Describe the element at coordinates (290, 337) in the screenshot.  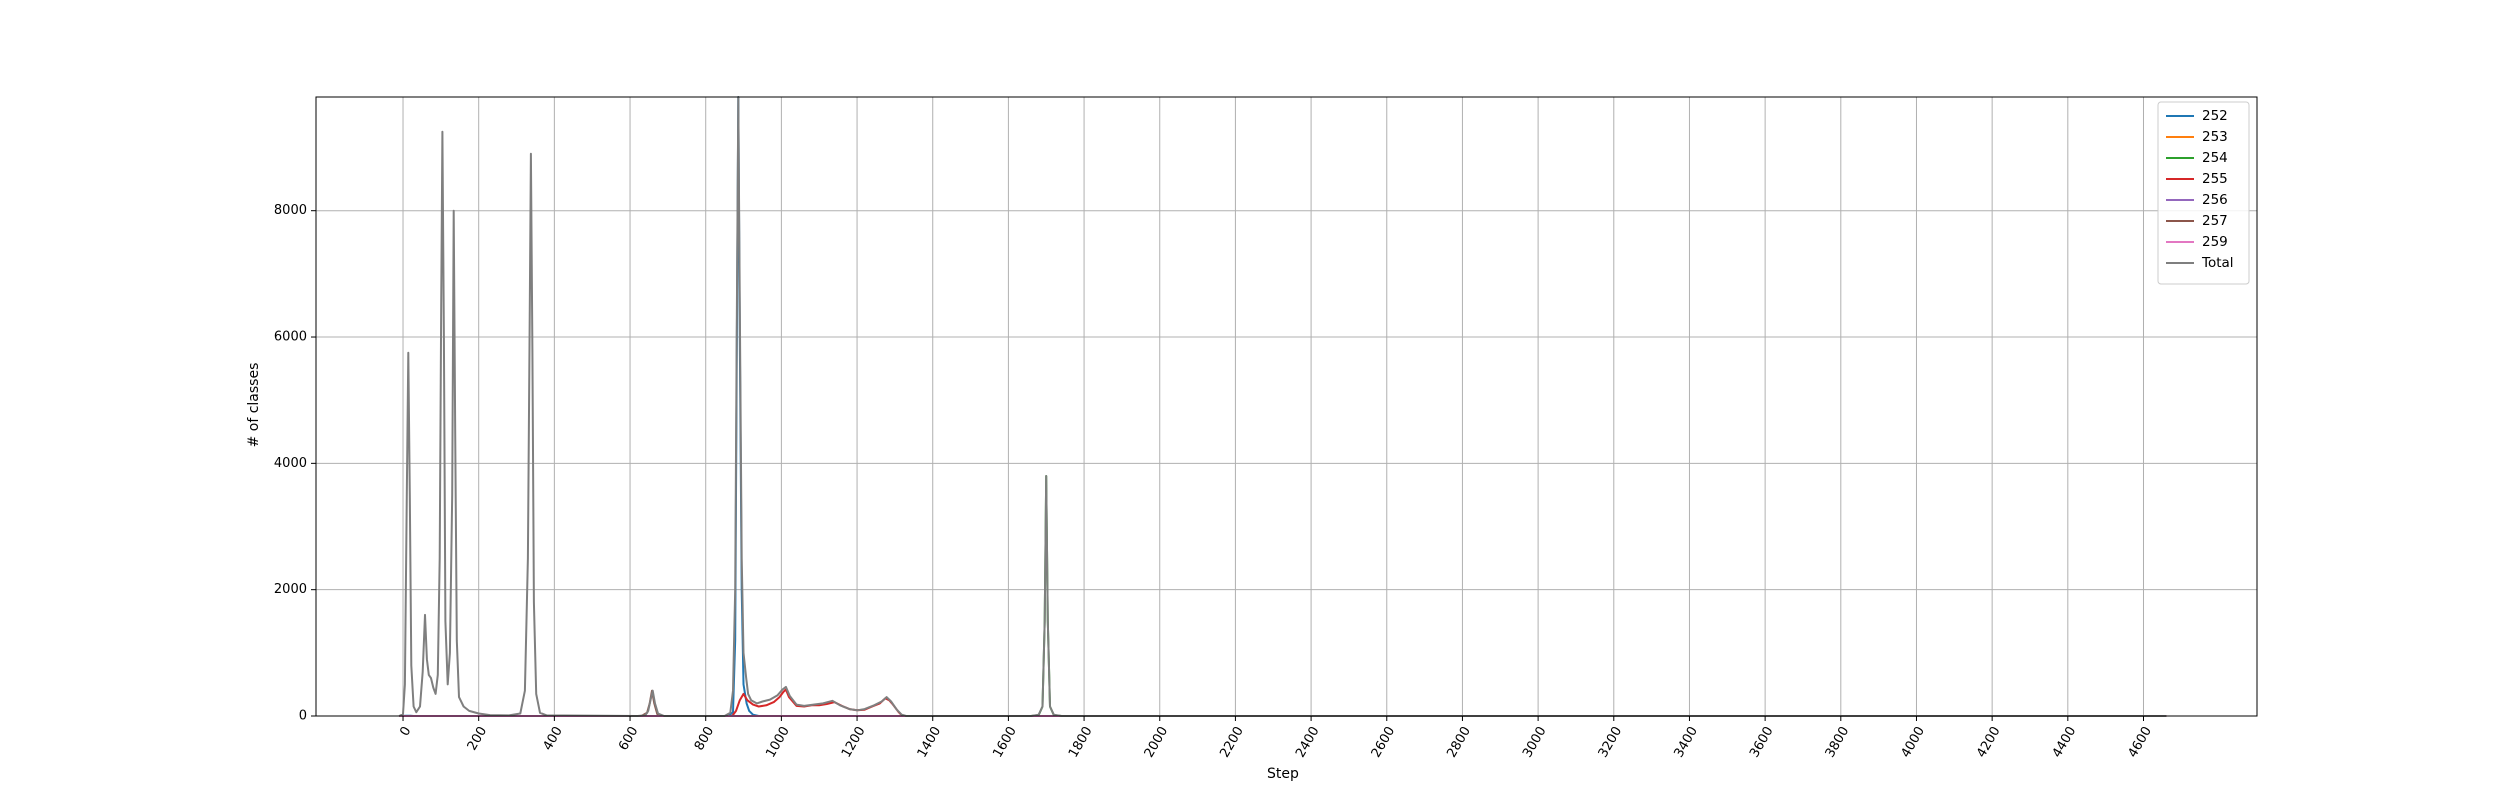
I see `y-tick-label: 6000` at that location.